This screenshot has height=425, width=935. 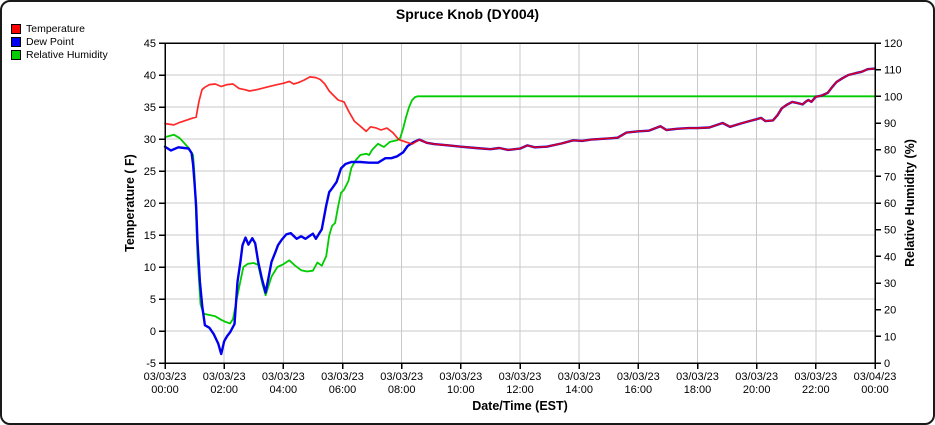 I want to click on y-left-tick-label: 40, so click(x=150, y=76).